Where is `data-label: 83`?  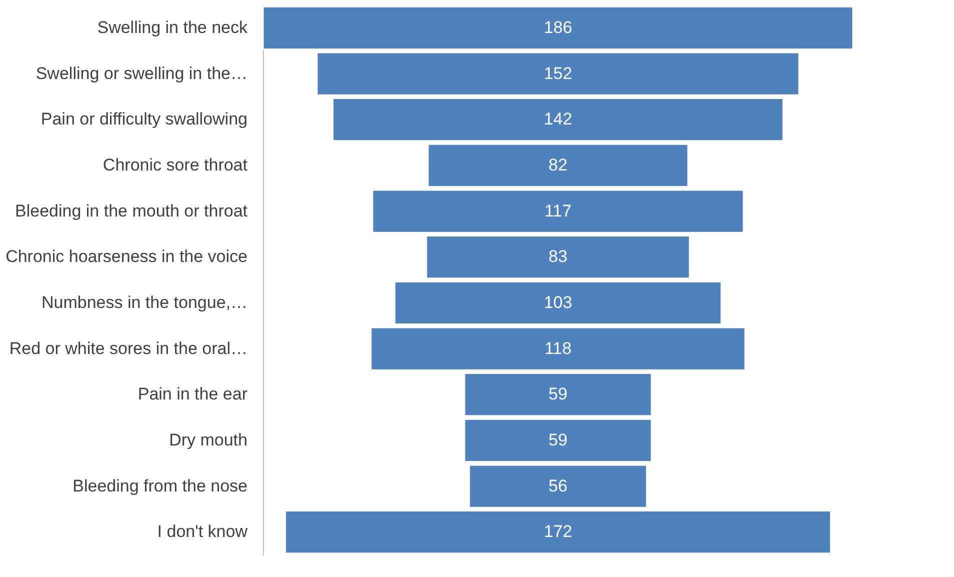
data-label: 83 is located at coordinates (558, 256).